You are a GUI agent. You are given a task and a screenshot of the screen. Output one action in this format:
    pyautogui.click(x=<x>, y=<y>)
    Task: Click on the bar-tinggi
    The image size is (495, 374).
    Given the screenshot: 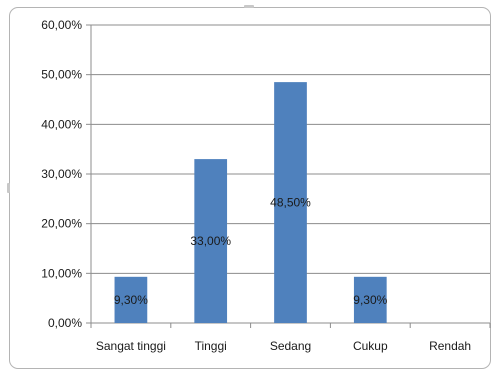 What is the action you would take?
    pyautogui.click(x=211, y=241)
    